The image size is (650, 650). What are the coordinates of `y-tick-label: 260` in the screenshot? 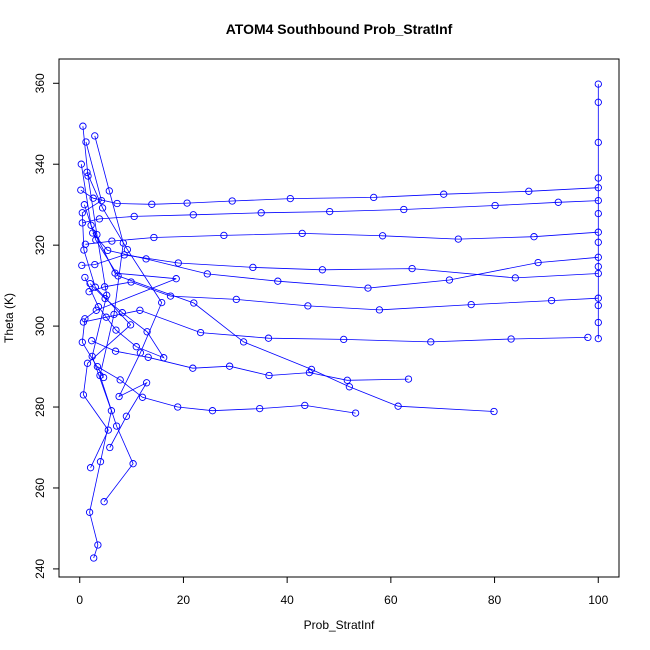 It's located at (40, 488).